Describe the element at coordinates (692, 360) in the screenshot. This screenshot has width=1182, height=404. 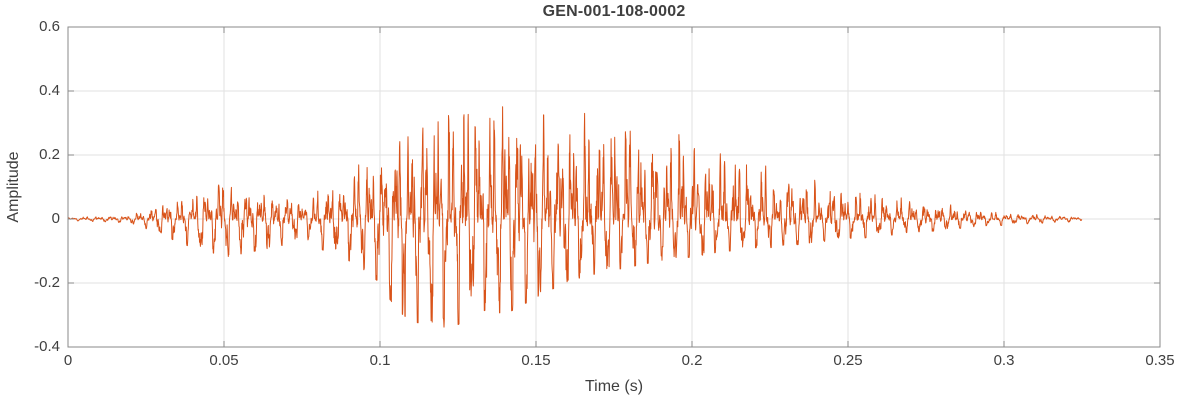
I see `x-tick-label: 0.2` at that location.